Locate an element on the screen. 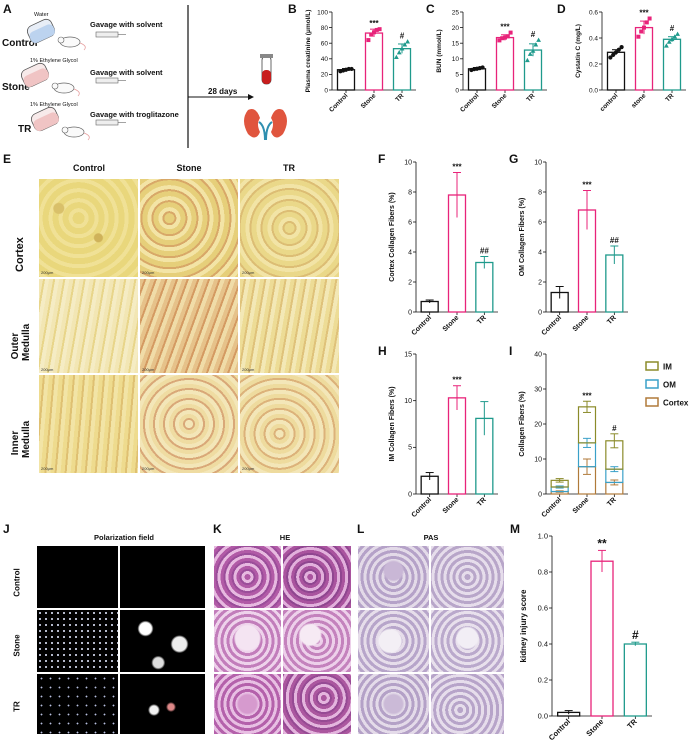 Image resolution: width=700 pixels, height=744 pixels. panel-letter-a: A is located at coordinates (7, 9).